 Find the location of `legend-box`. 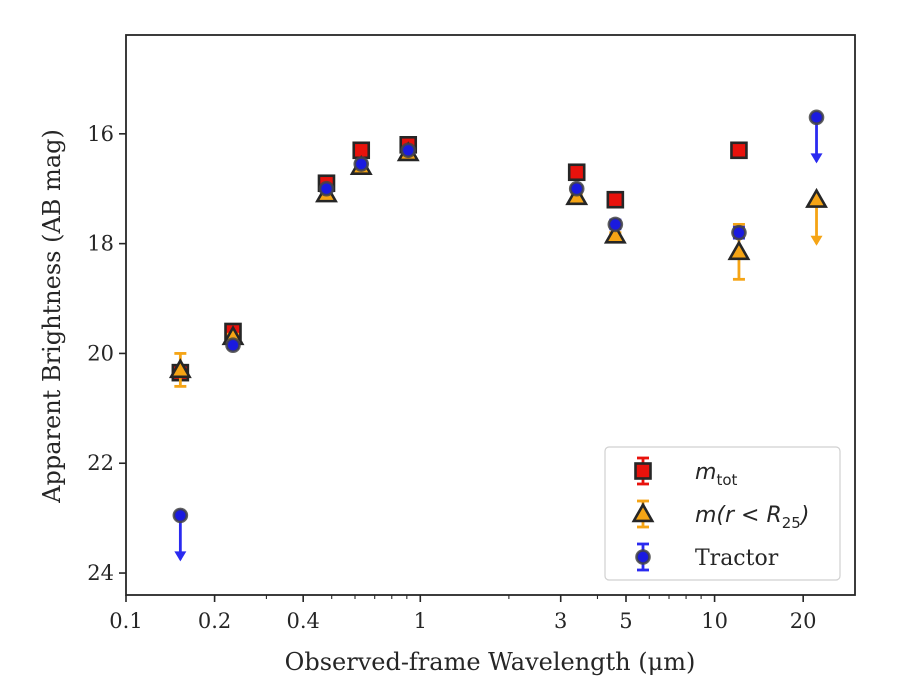

legend-box is located at coordinates (722, 513).